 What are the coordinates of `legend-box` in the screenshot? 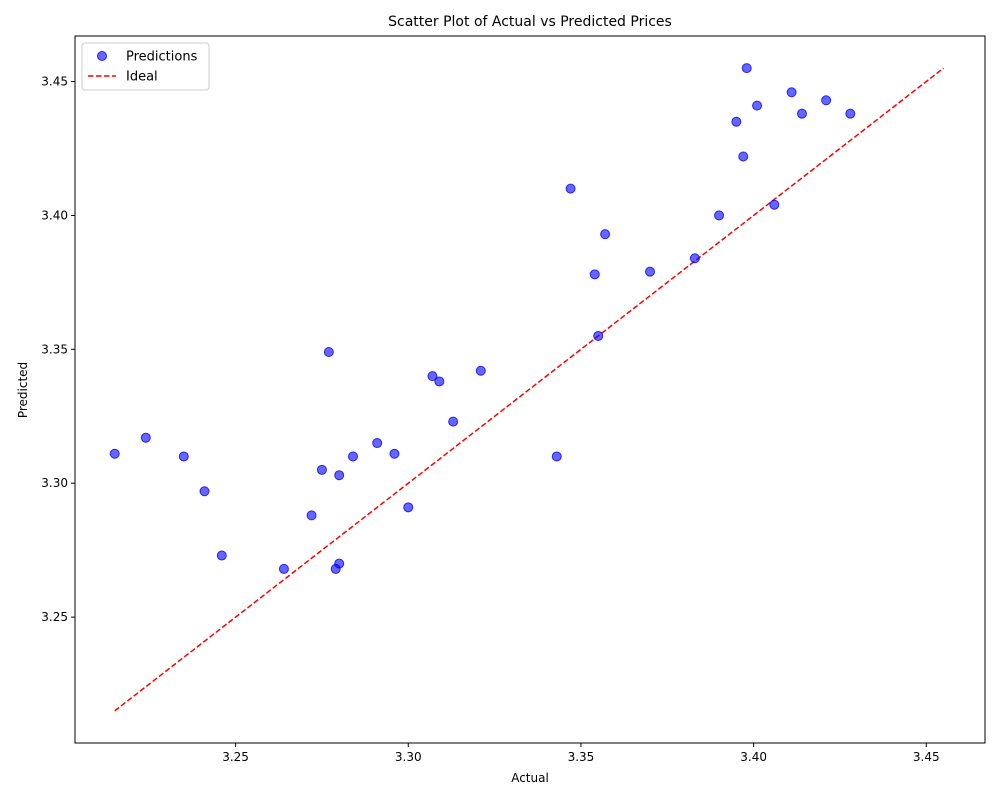 It's located at (145, 66).